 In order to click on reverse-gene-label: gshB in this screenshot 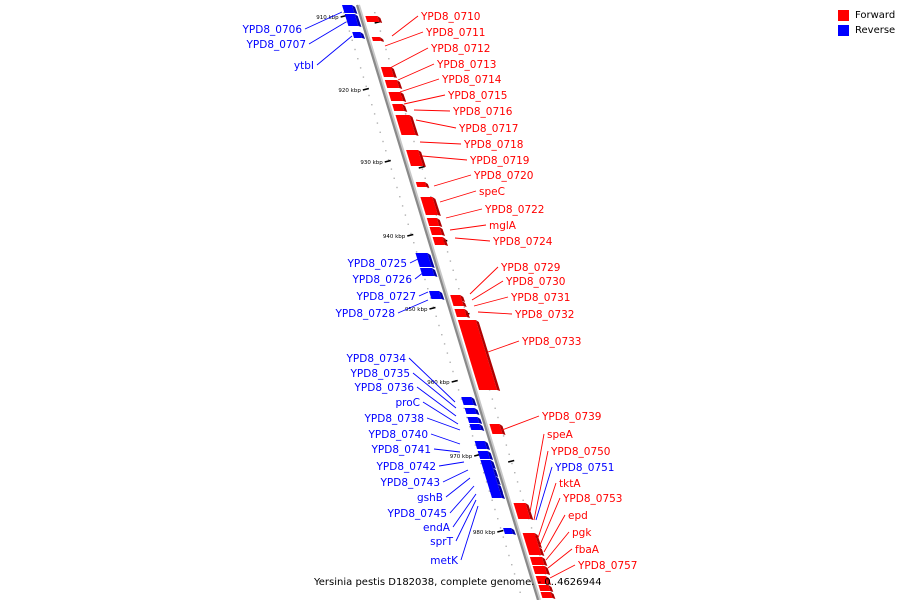, I will do `click(430, 498)`.